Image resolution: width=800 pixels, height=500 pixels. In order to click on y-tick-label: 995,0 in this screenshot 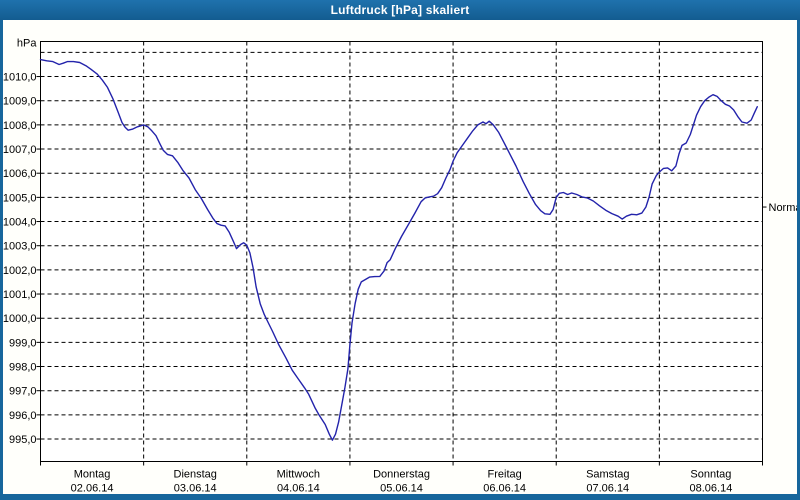, I will do `click(23, 440)`.